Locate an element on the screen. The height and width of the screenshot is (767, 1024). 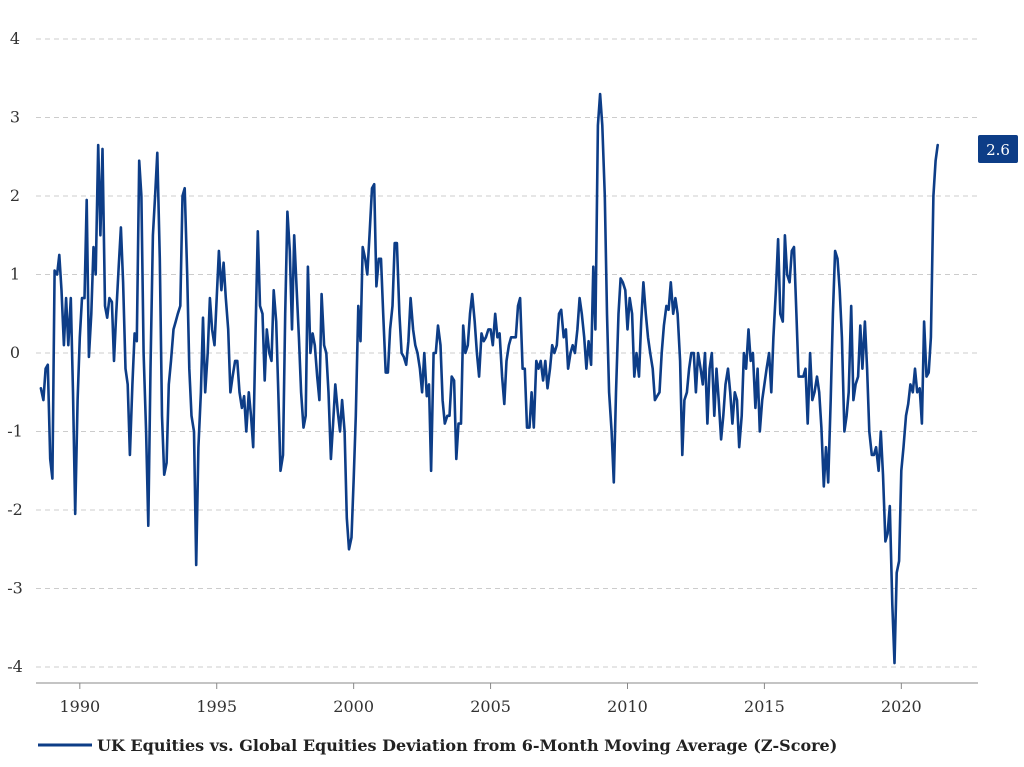
x-tick-label: 2020 is located at coordinates (901, 706).